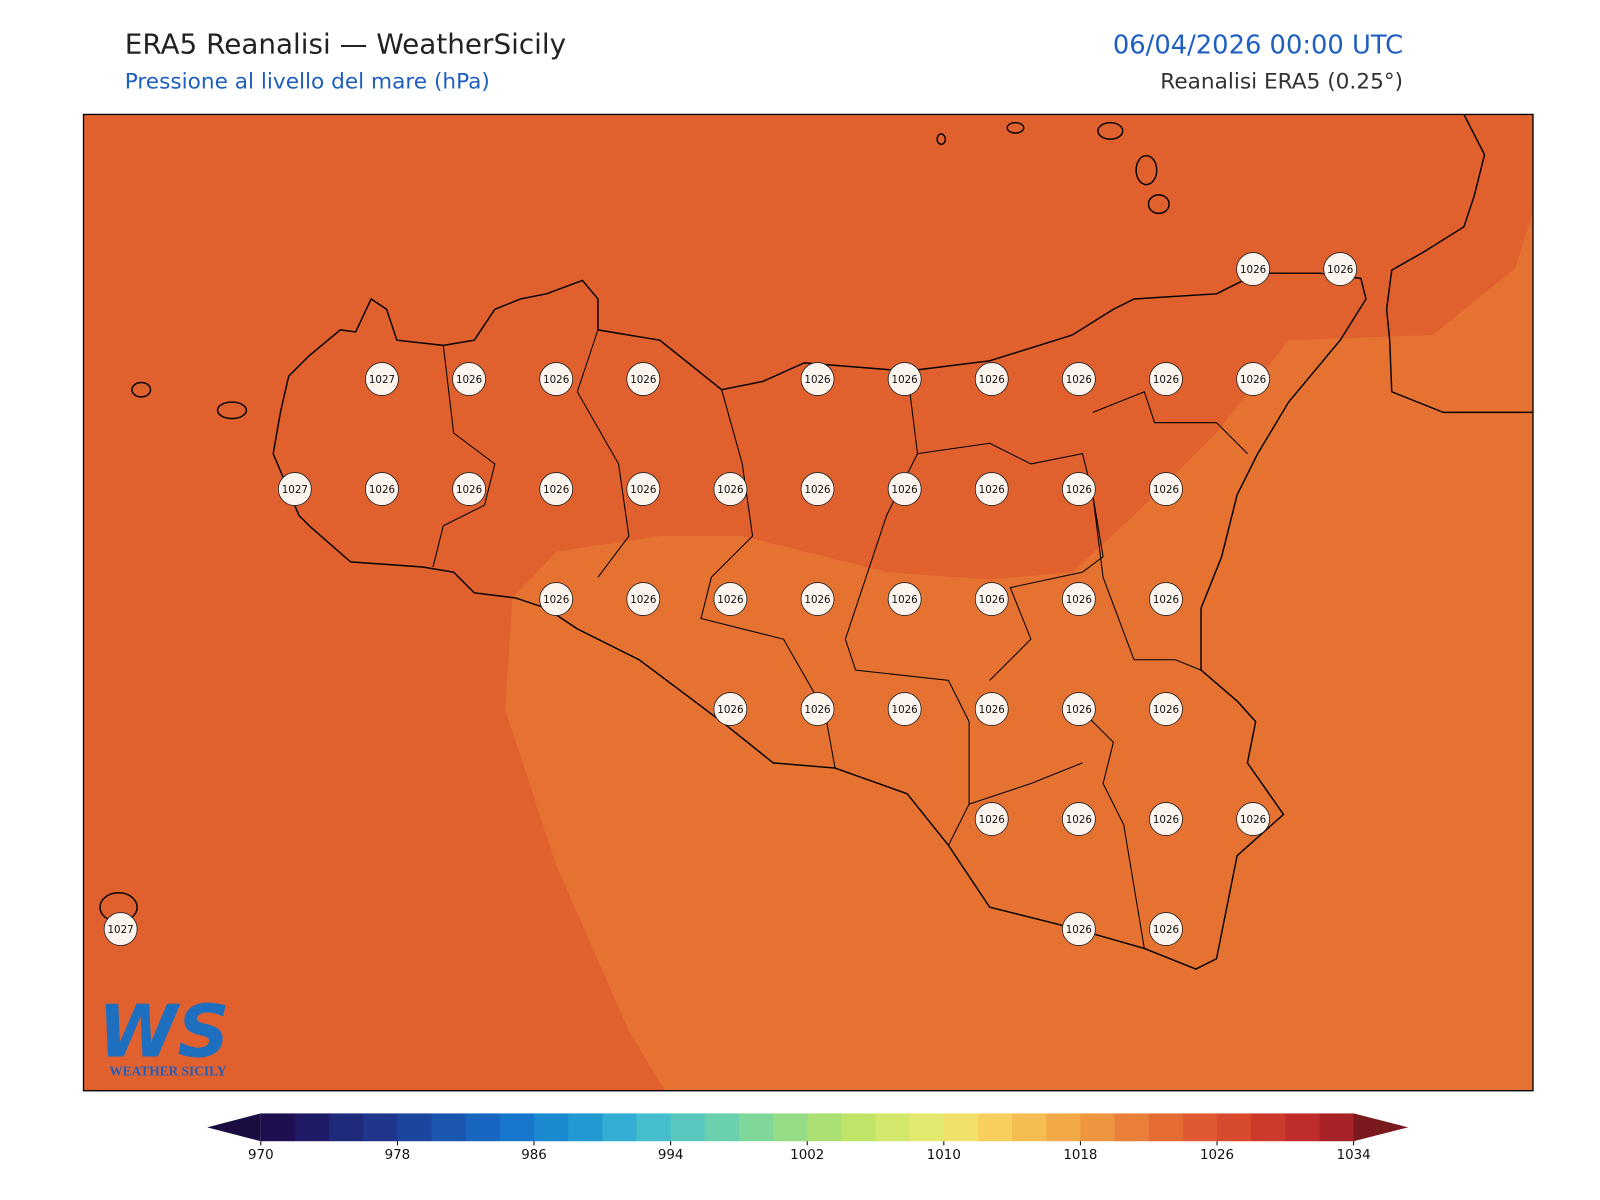  I want to click on colorbar-tick-label: 970, so click(261, 1155).